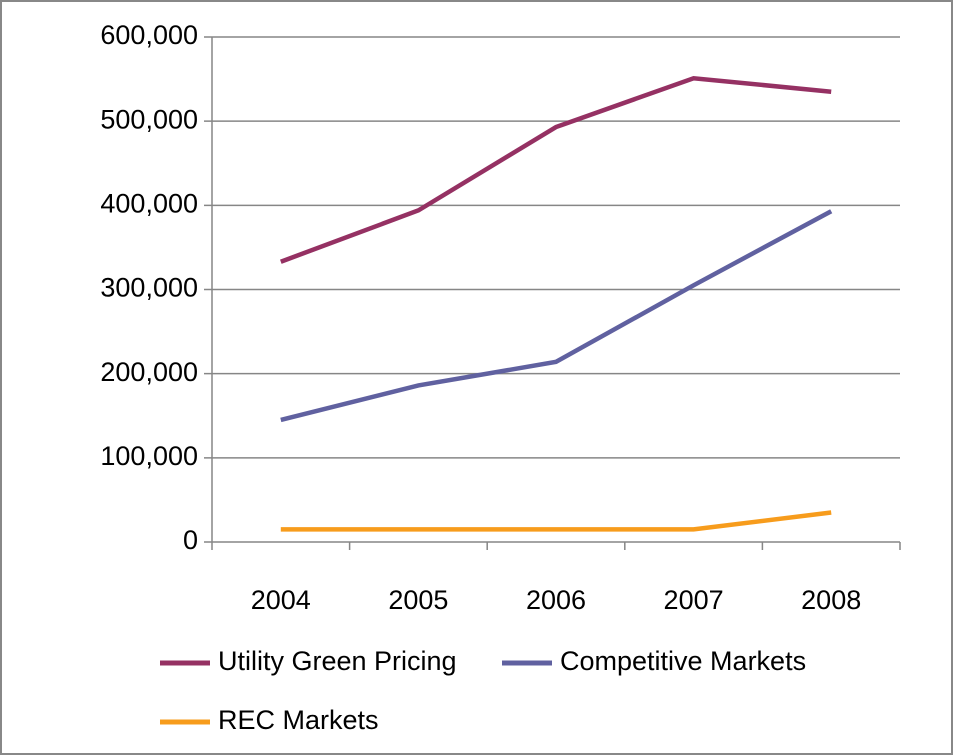 Image resolution: width=953 pixels, height=755 pixels. What do you see at coordinates (694, 600) in the screenshot?
I see `x-tick-label: 2007` at bounding box center [694, 600].